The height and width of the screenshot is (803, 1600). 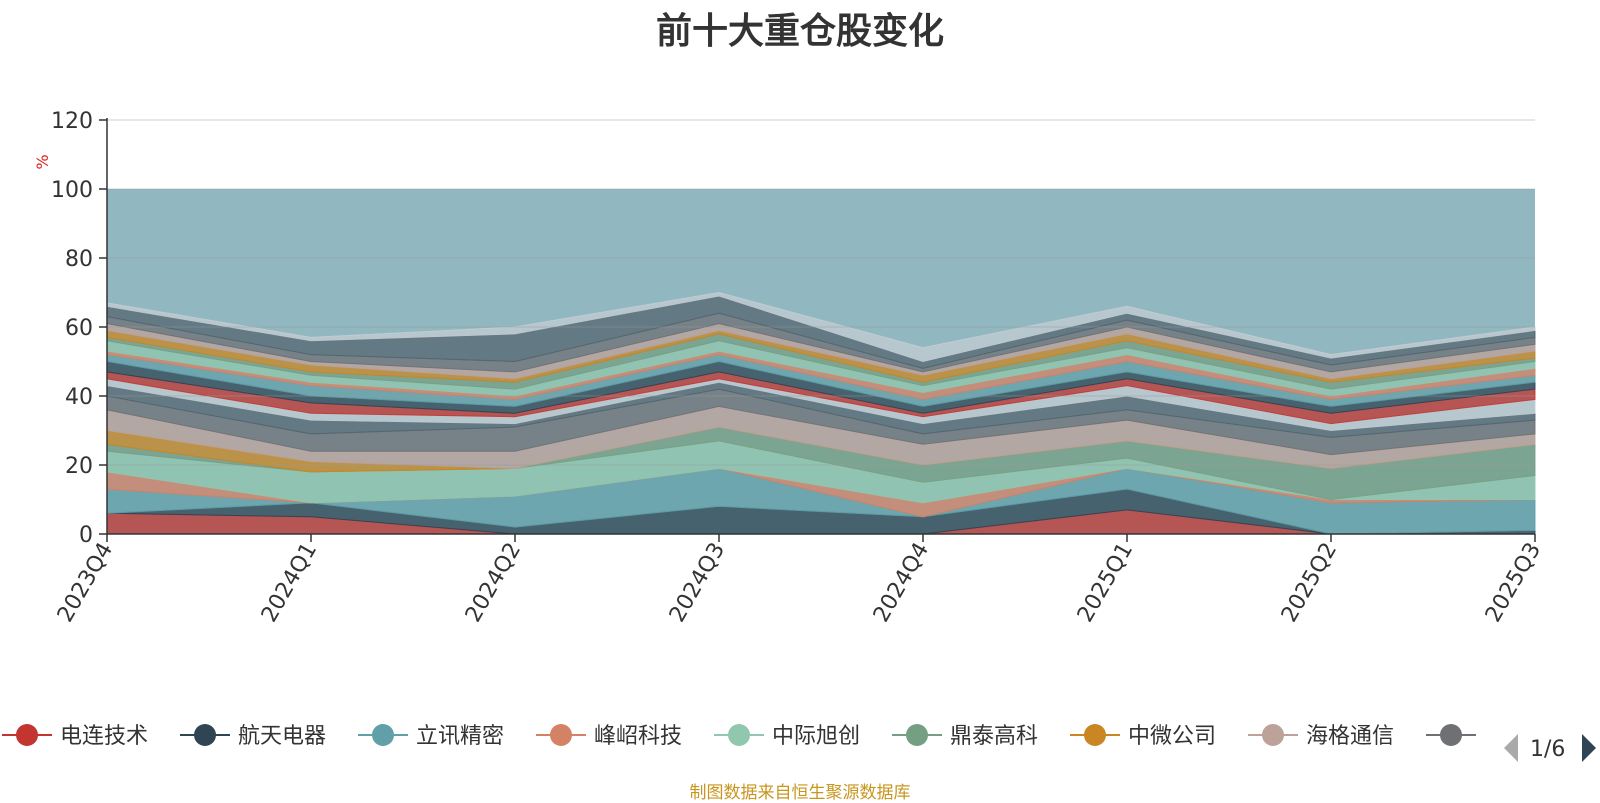 What do you see at coordinates (86, 535) in the screenshot?
I see `y-tick-label: 0` at bounding box center [86, 535].